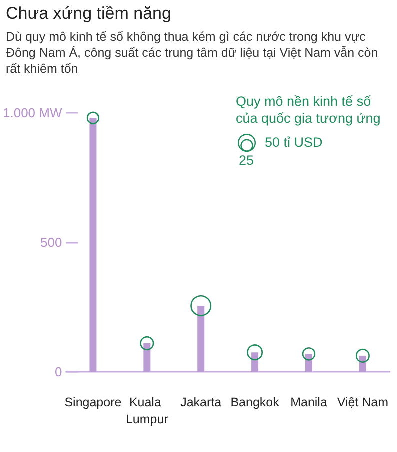 The image size is (397, 452). I want to click on legend-label: 25, so click(246, 160).